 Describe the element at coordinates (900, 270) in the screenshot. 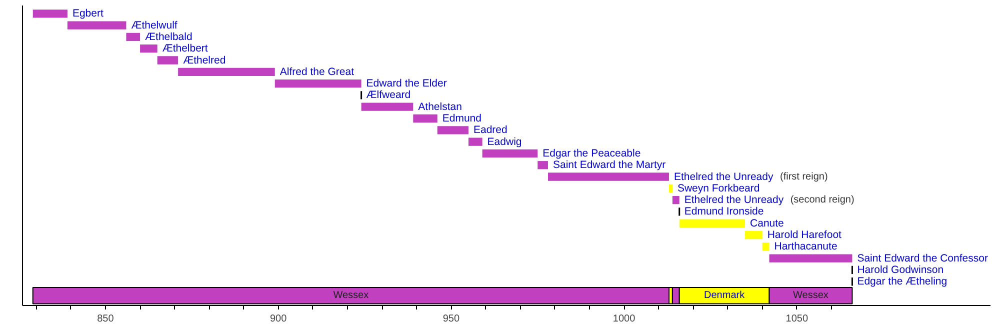

I see `y-tick-label: Harold Godwinson` at that location.